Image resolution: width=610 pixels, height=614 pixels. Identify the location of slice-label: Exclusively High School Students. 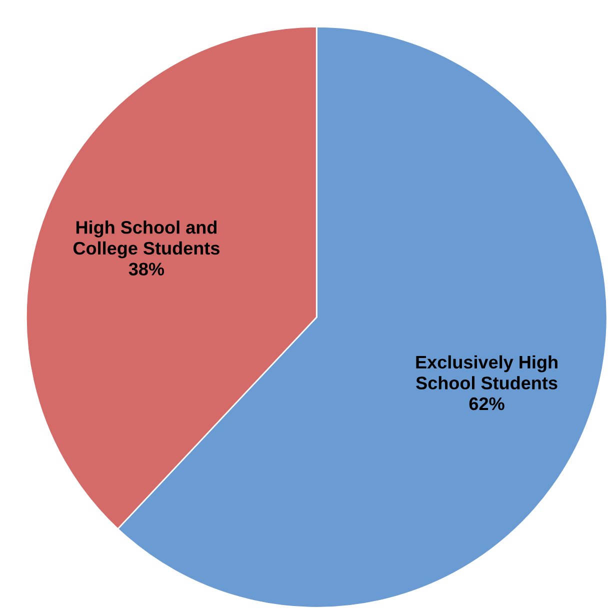
(487, 372).